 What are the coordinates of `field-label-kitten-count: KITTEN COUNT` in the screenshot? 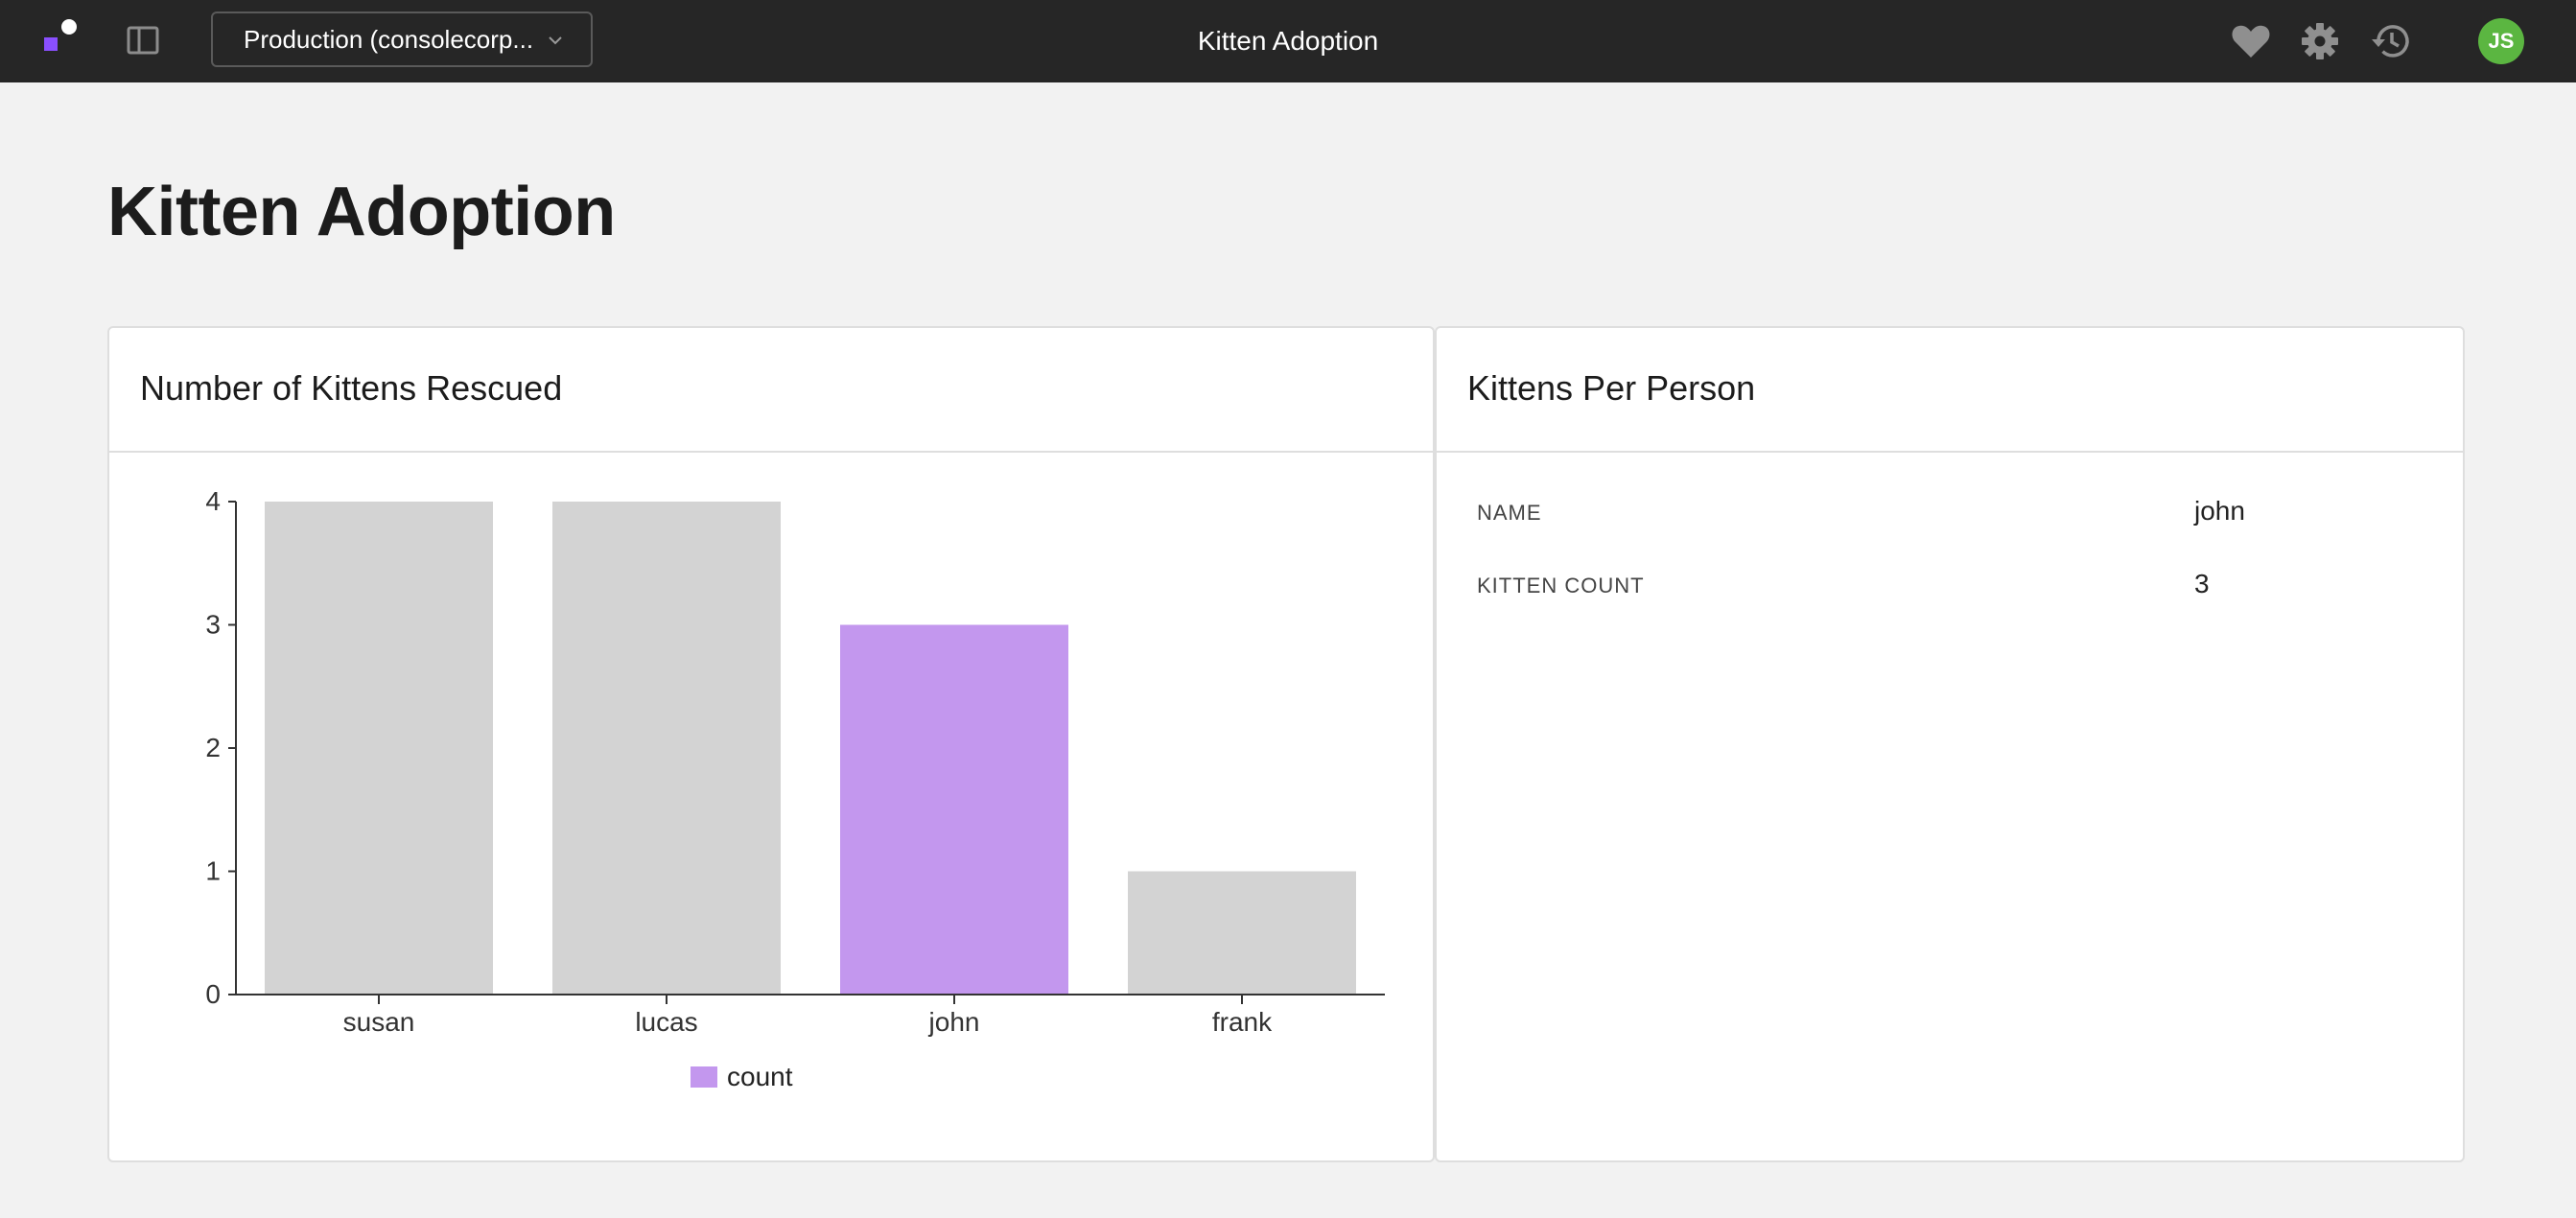 It's located at (1561, 585).